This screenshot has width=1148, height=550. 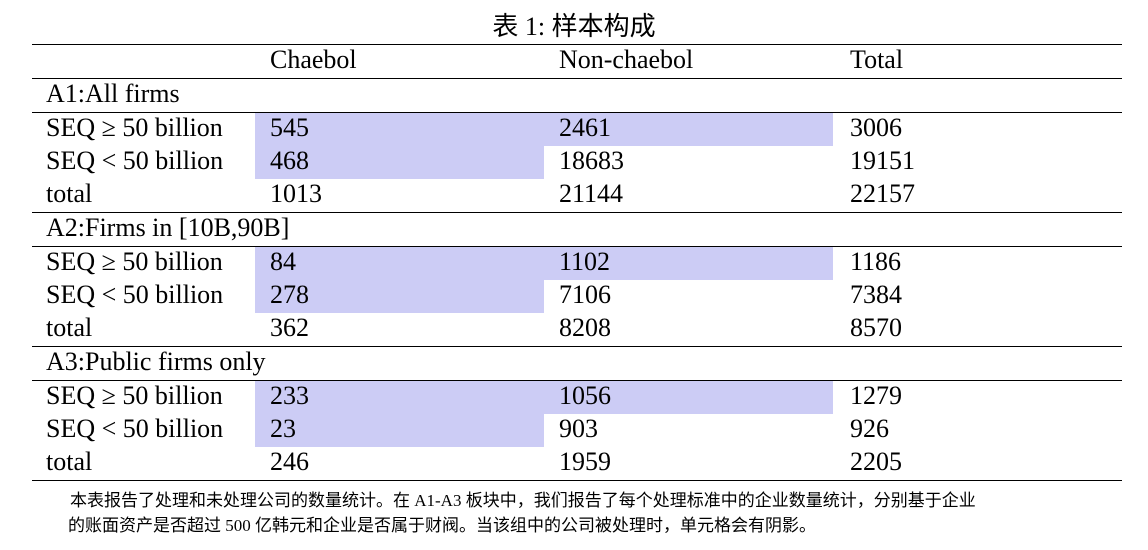 I want to click on non-chaebol-count: 7106, so click(x=585, y=294).